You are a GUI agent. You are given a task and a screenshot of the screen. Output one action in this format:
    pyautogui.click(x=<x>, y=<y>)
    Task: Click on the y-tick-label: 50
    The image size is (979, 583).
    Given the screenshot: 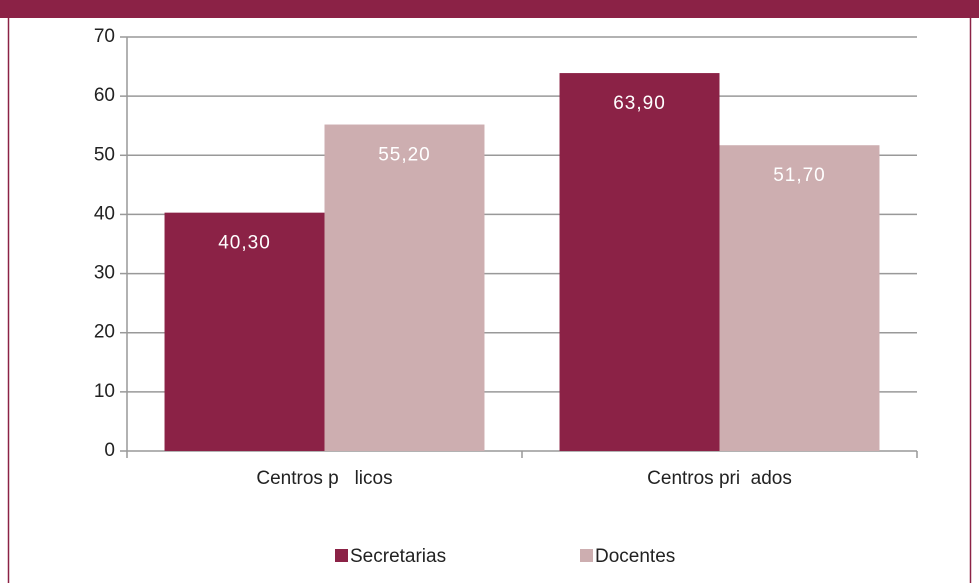 What is the action you would take?
    pyautogui.click(x=104, y=154)
    